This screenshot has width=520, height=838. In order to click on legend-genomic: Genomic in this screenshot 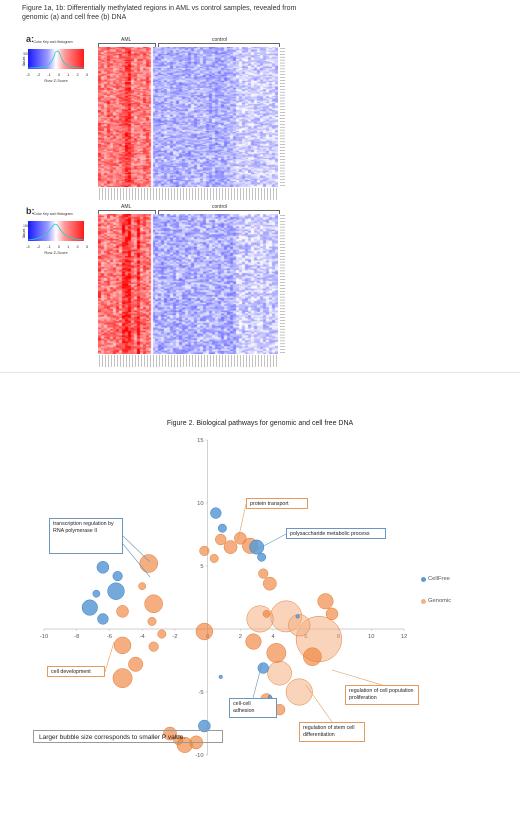, I will do `click(436, 601)`.